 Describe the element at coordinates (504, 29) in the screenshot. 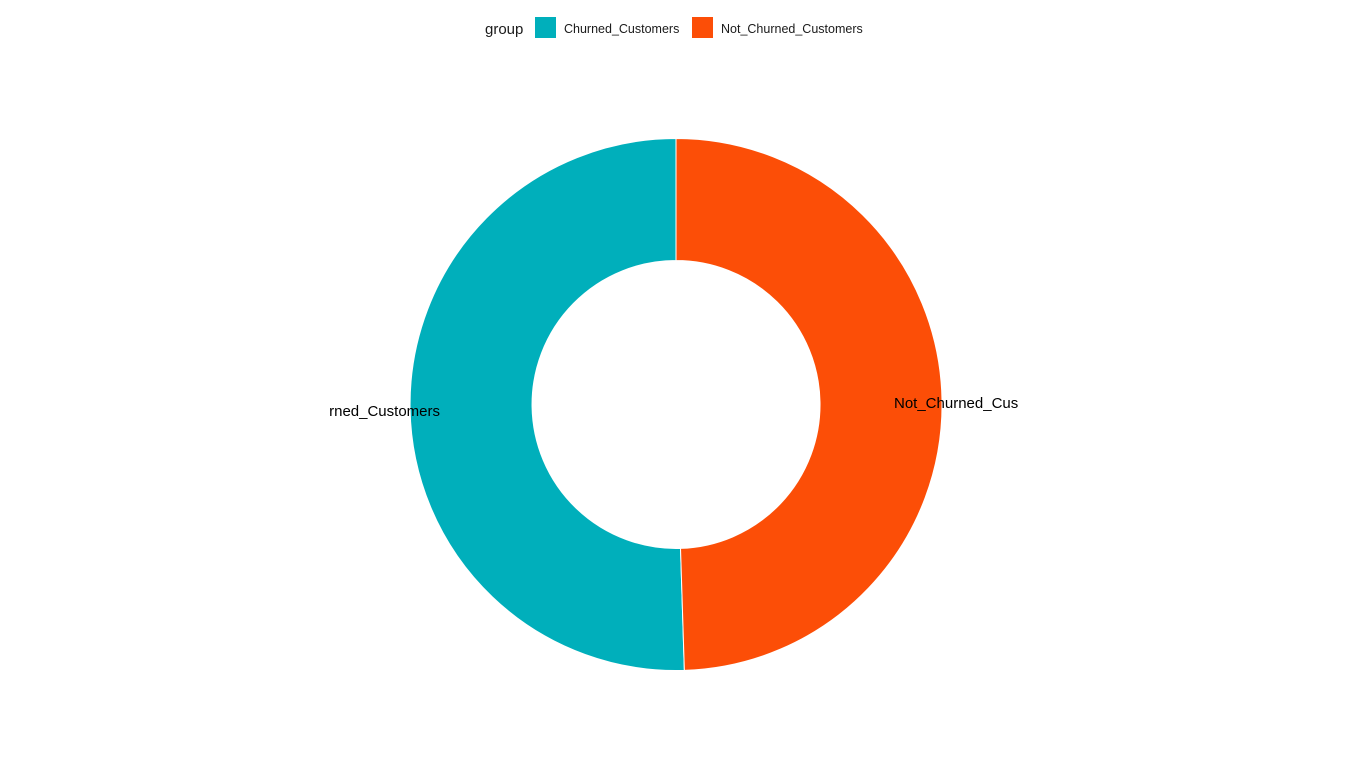

I see `legend-title: group` at that location.